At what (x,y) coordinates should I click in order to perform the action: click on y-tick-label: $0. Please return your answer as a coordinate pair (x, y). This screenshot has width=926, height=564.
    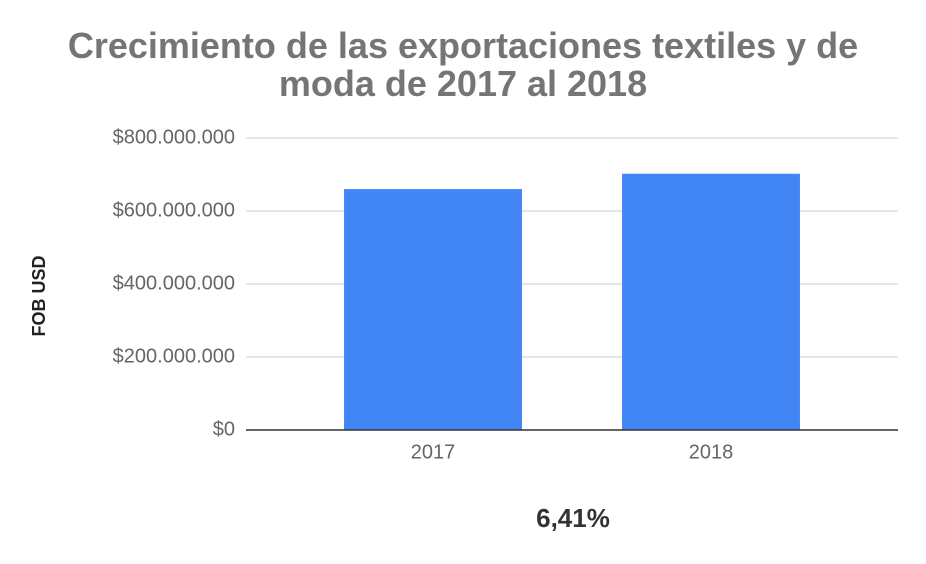
    Looking at the image, I should click on (224, 429).